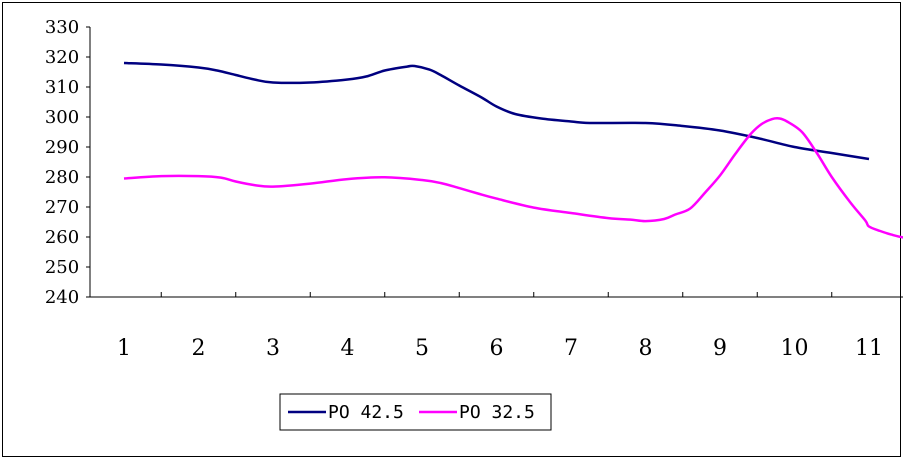 The height and width of the screenshot is (459, 903). I want to click on legend-label-series-0: PO 42.5, so click(366, 412).